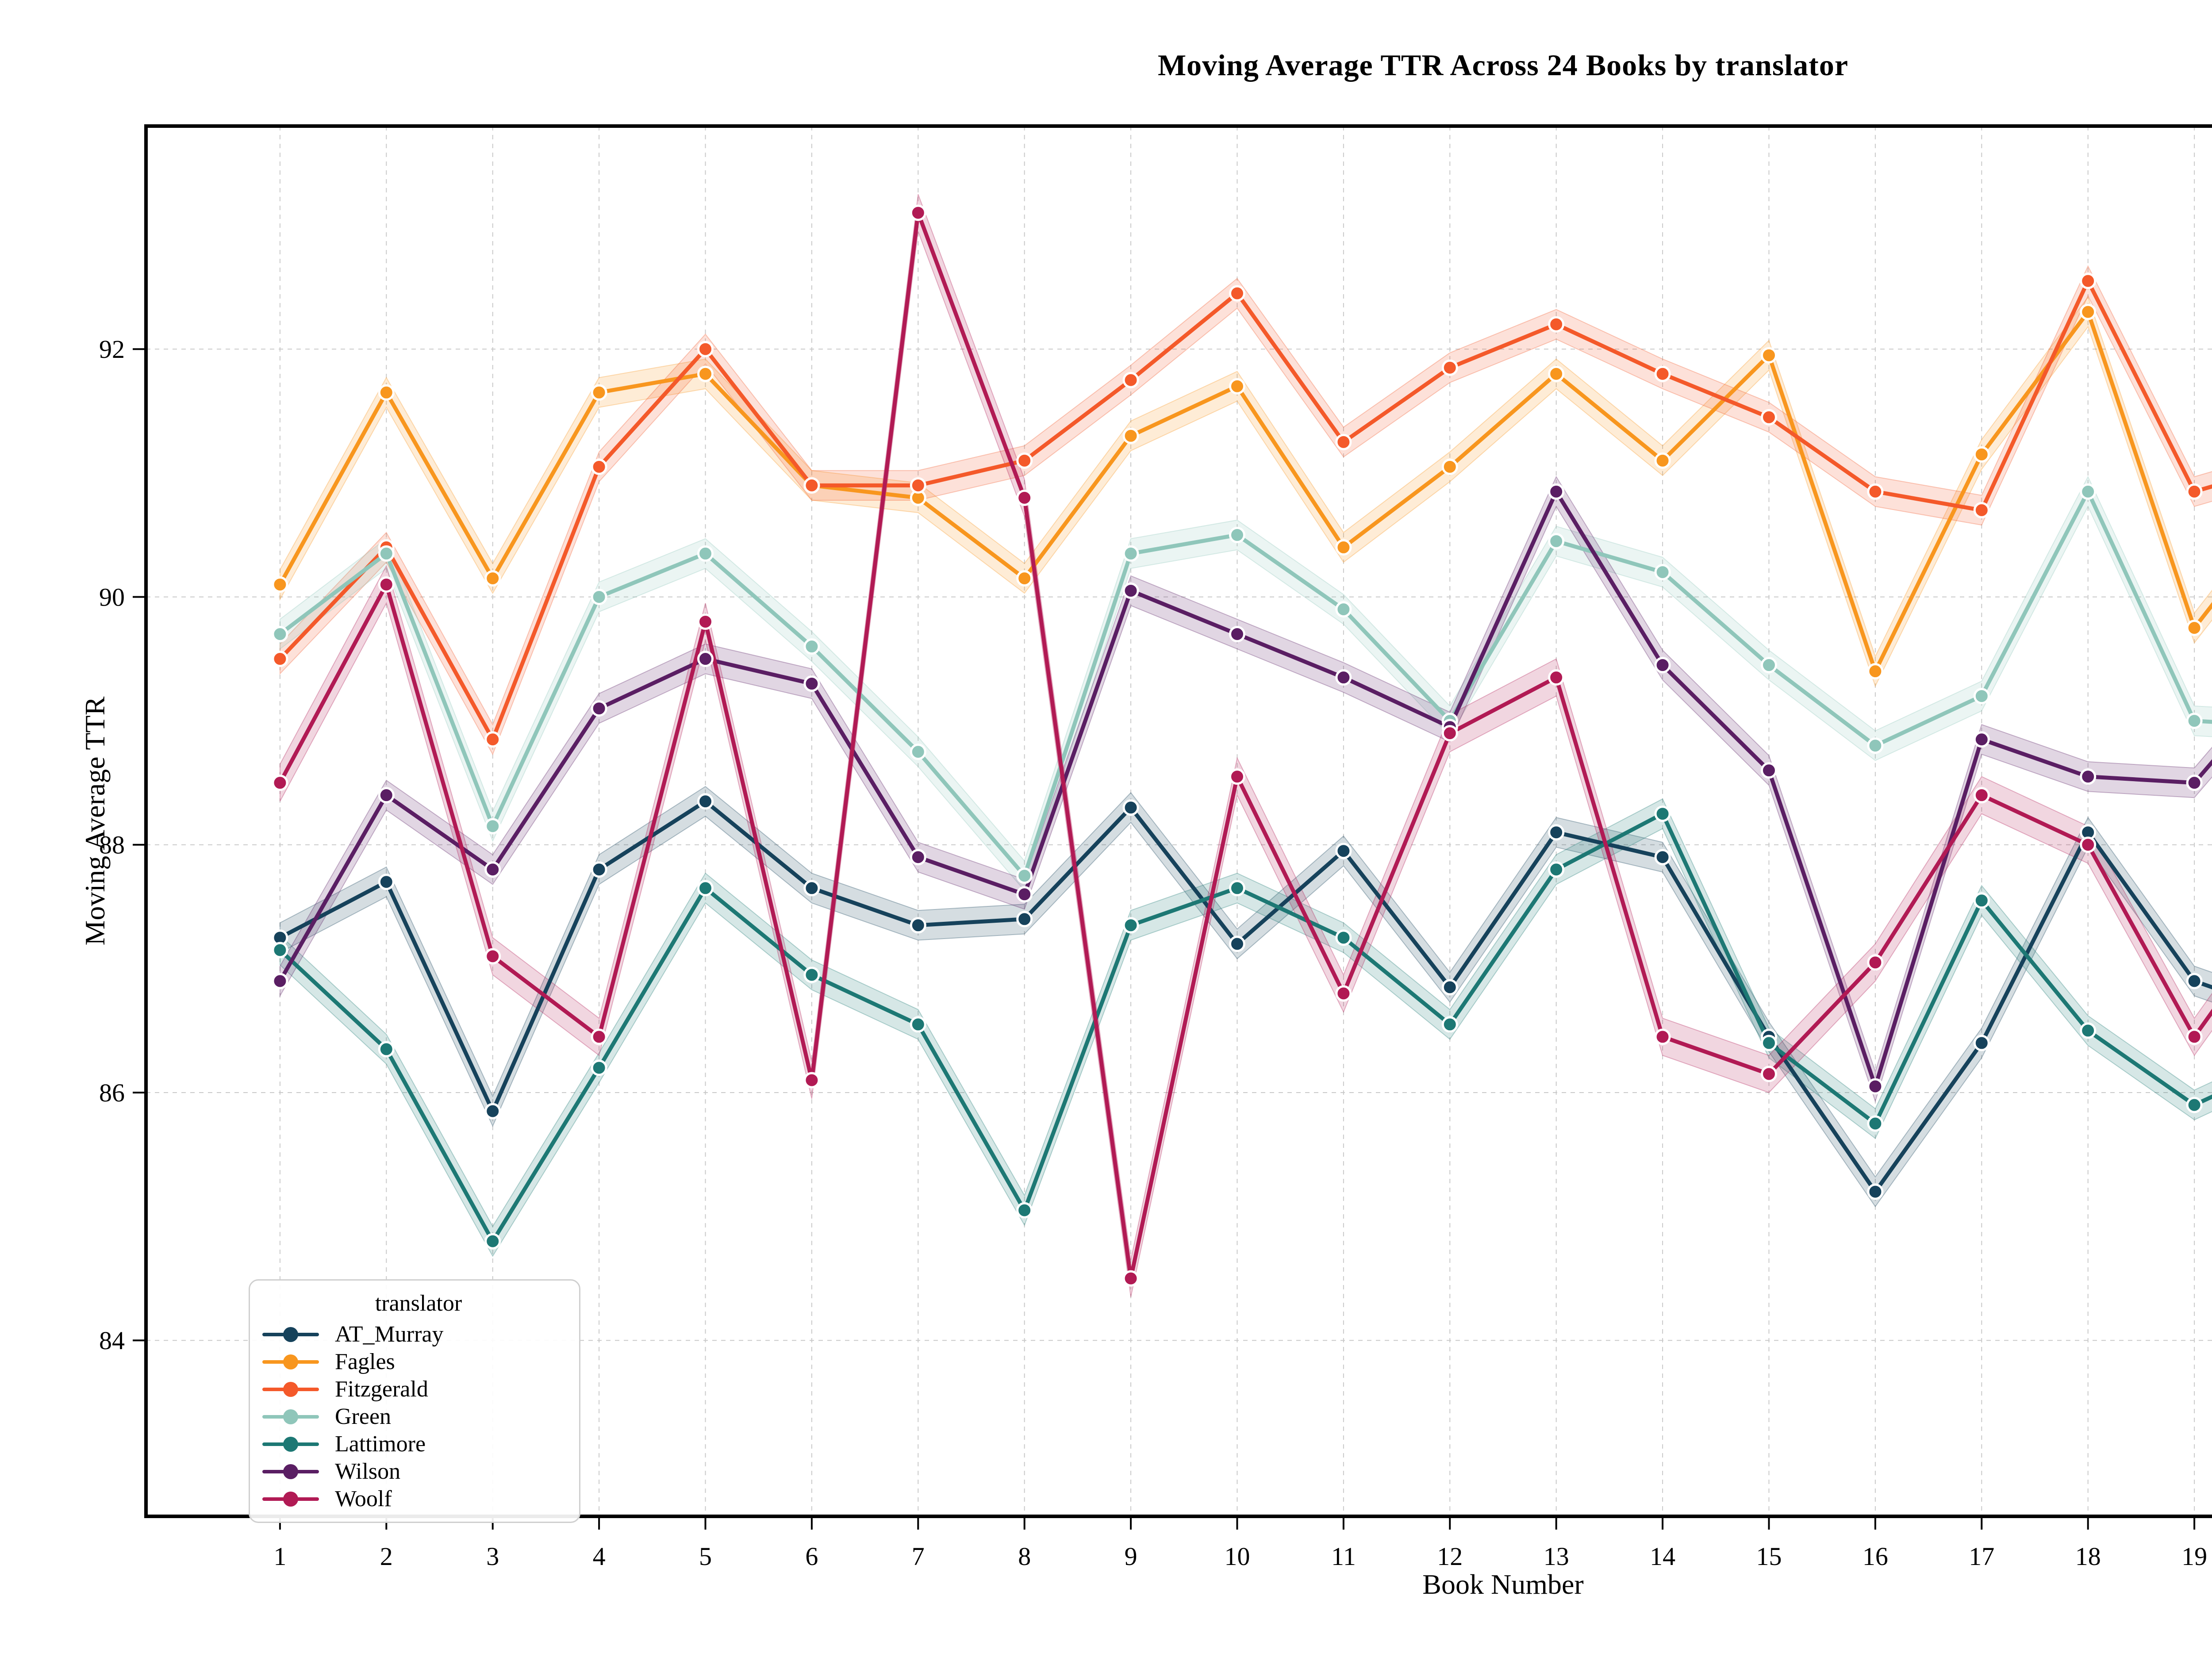 Image resolution: width=2212 pixels, height=1680 pixels. Describe the element at coordinates (492, 1556) in the screenshot. I see `x-tick-label: 3` at that location.